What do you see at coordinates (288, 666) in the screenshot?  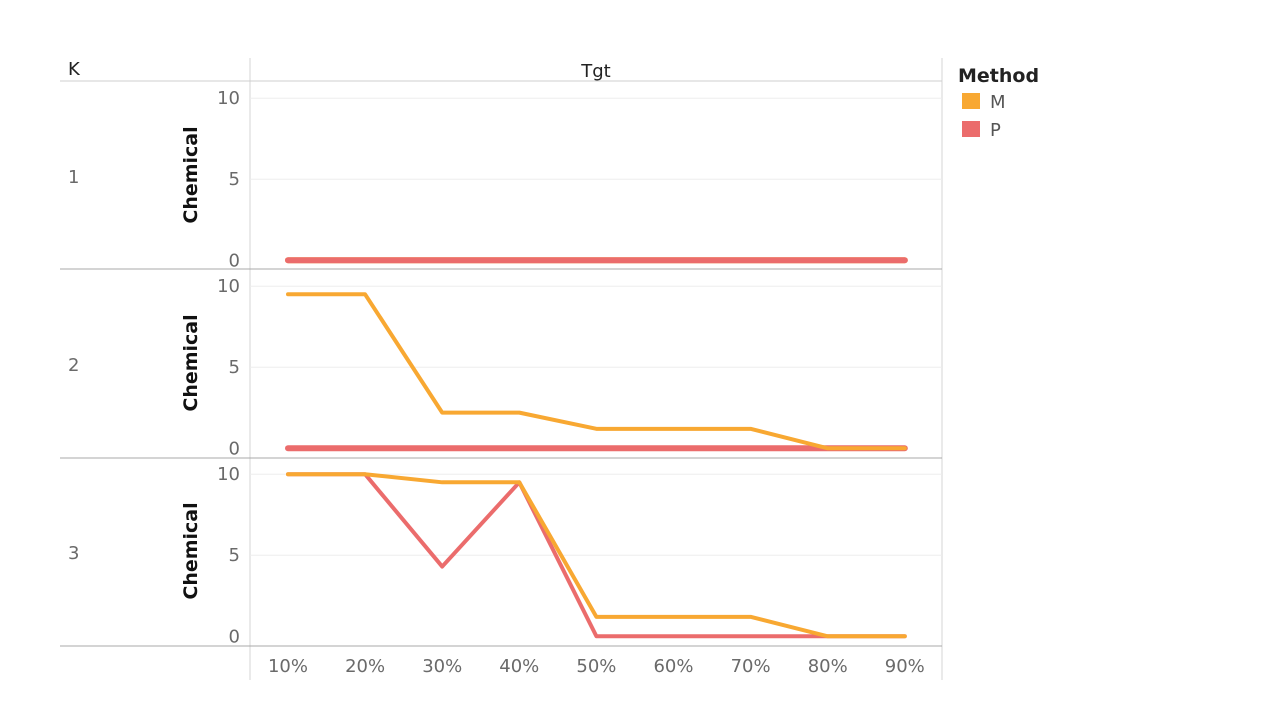 I see `x-tick-label: 10%` at bounding box center [288, 666].